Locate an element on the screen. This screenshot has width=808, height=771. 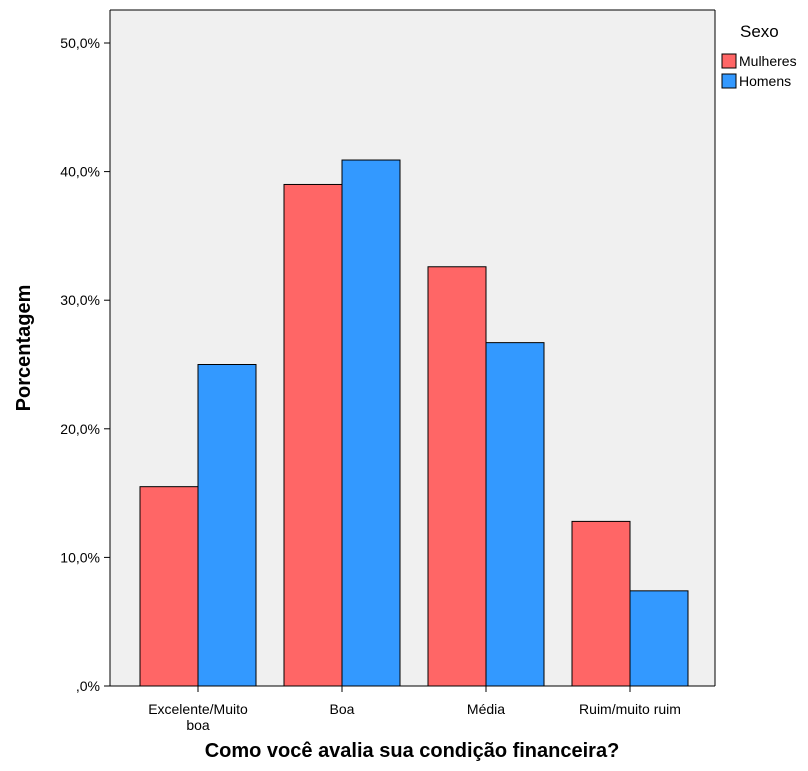
x-tick-label: Média is located at coordinates (486, 709).